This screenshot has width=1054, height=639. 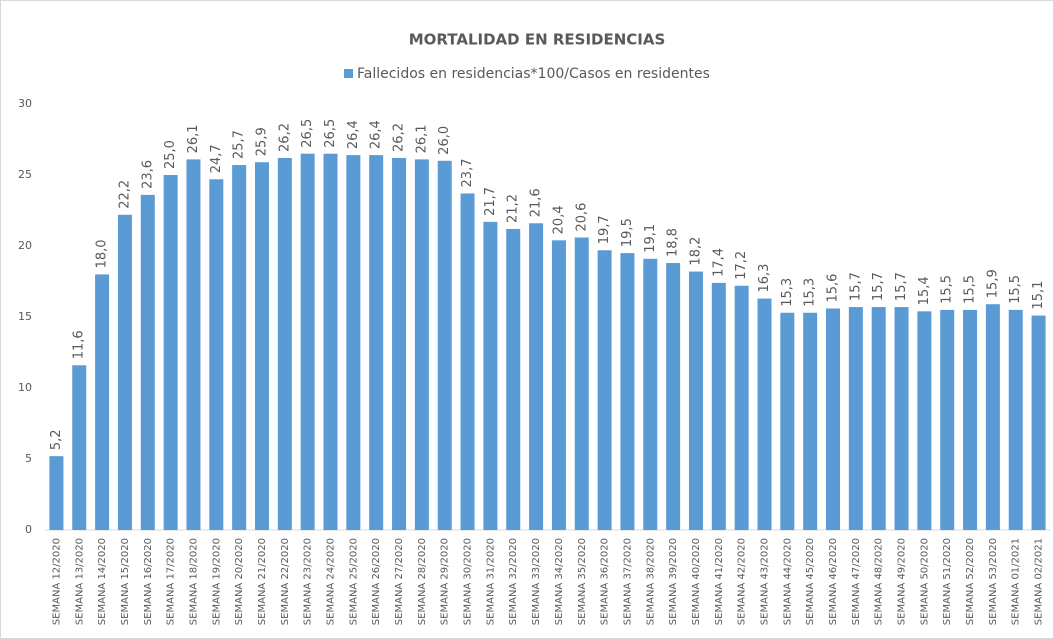 I want to click on data-label: 20,4, so click(x=558, y=219).